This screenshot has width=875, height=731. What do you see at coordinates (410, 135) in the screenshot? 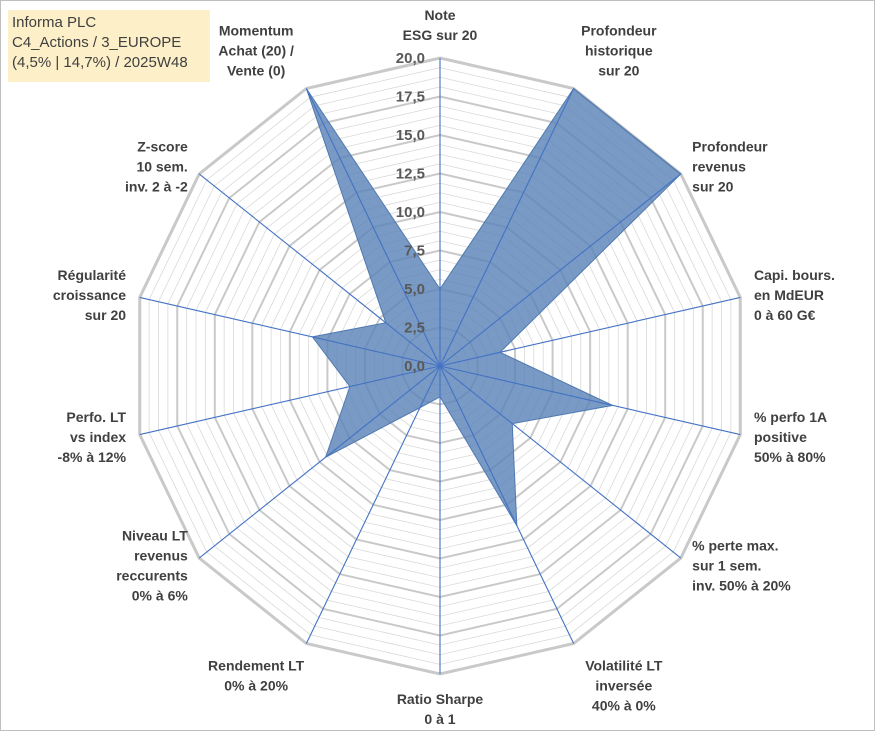
I see `tick-label: 15,0` at bounding box center [410, 135].